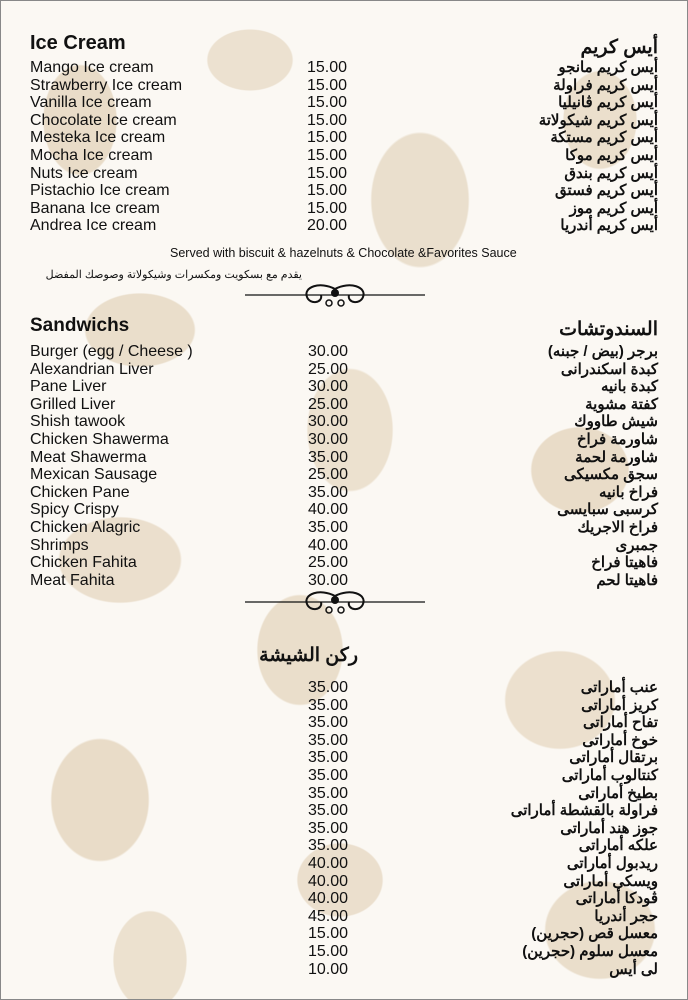 This screenshot has height=1000, width=688. What do you see at coordinates (78, 43) in the screenshot?
I see `ice-cream-title-en: Ice Cream` at bounding box center [78, 43].